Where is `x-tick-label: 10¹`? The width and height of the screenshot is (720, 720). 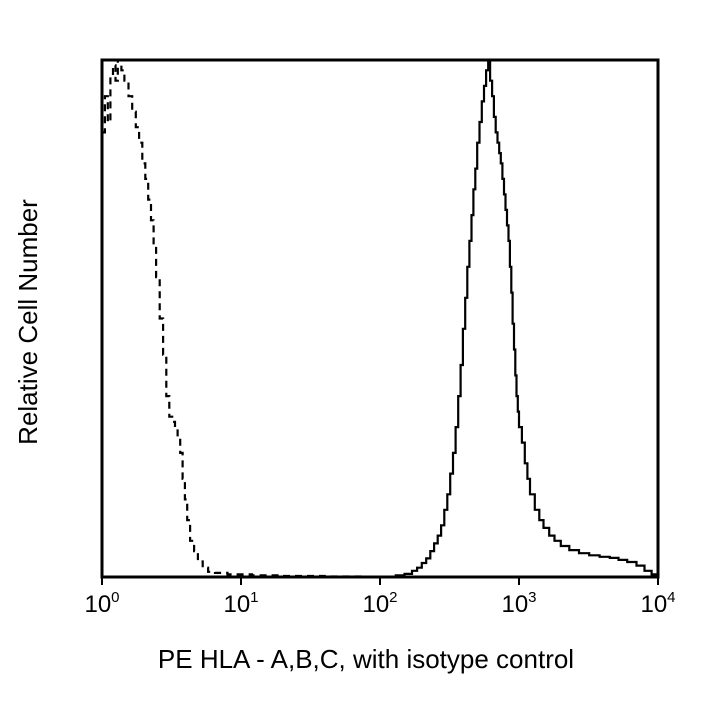 x-tick-label: 10¹ is located at coordinates (240, 603).